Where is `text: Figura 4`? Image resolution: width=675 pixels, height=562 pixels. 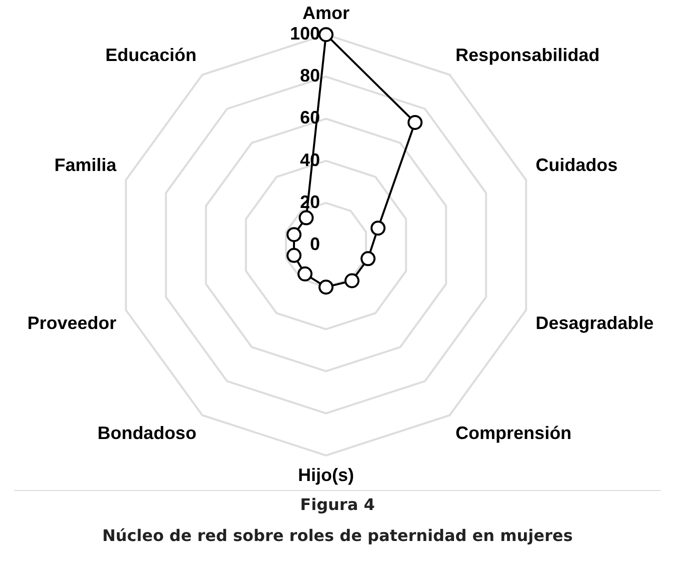 text: Figura 4 is located at coordinates (337, 504).